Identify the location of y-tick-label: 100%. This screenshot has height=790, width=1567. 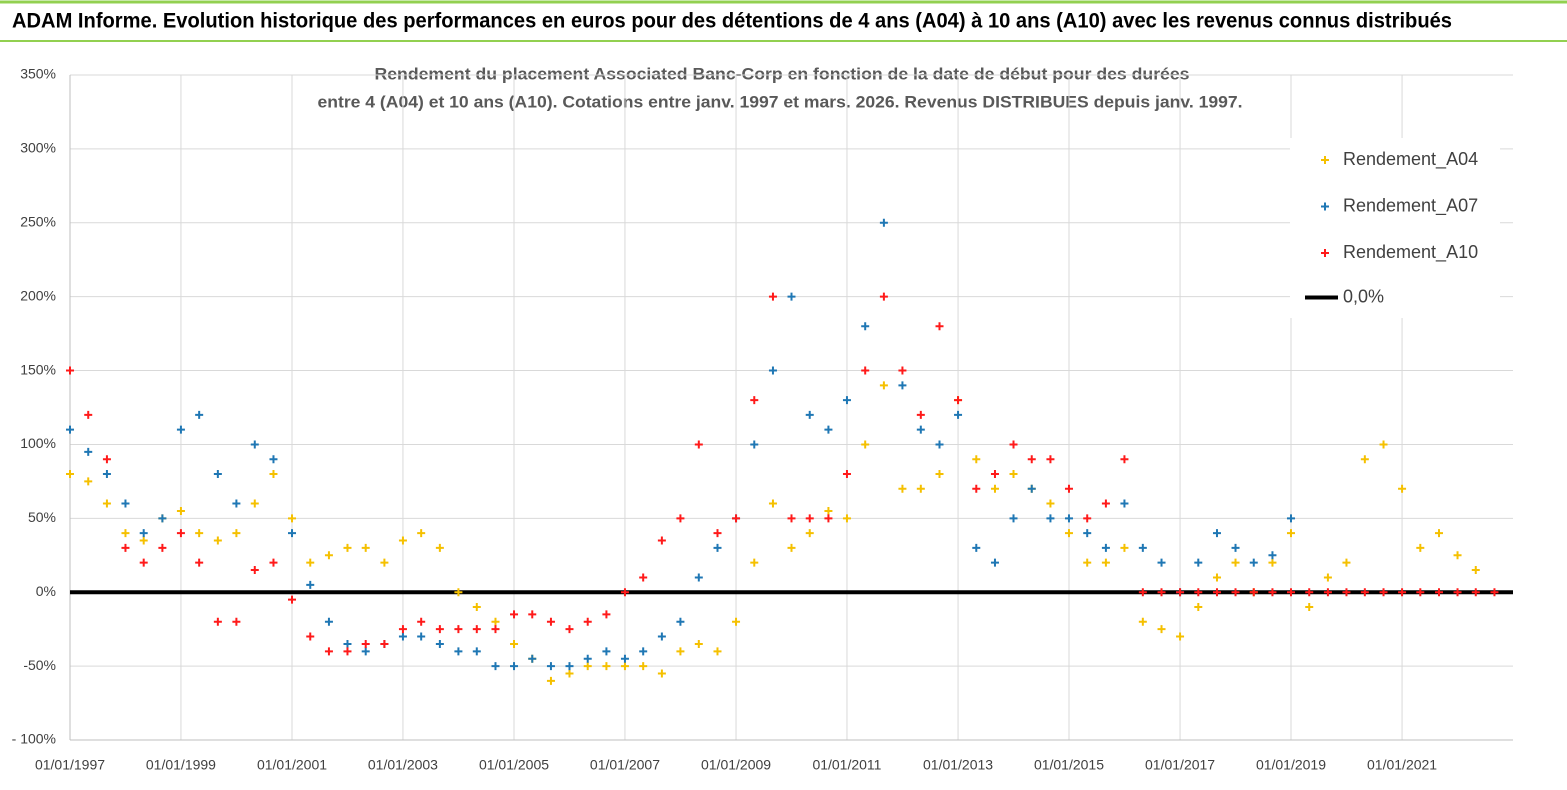
(38, 443).